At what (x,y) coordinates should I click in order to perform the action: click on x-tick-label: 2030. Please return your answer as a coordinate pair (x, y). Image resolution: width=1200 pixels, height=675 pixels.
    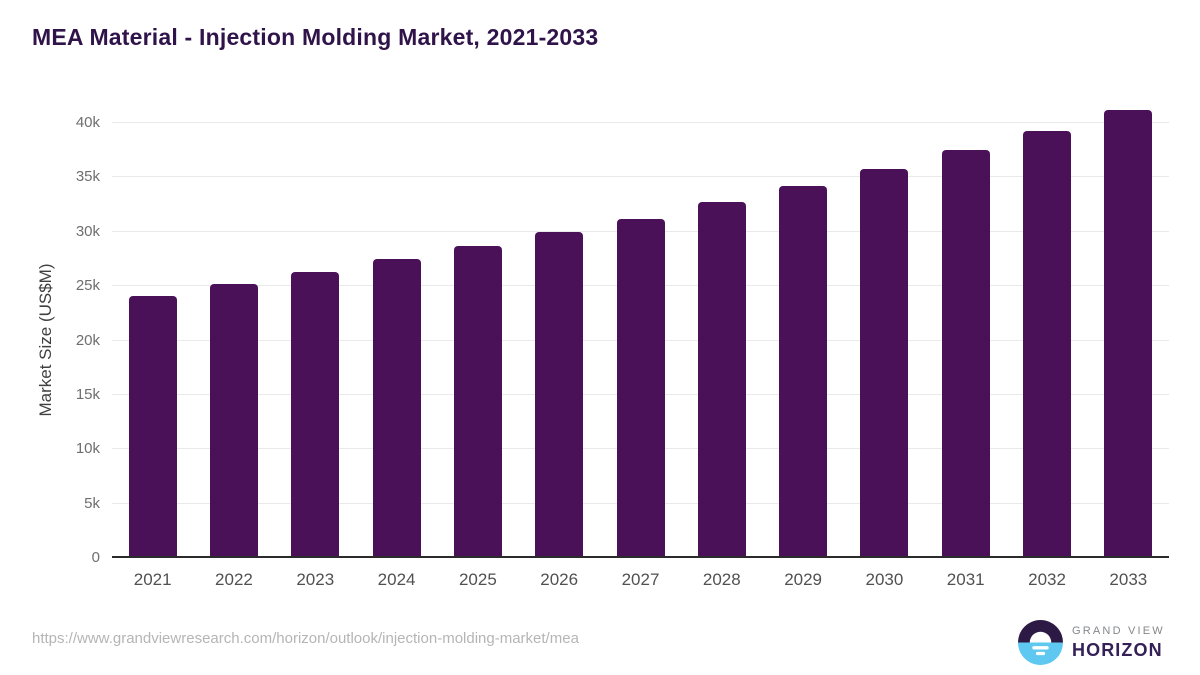
    Looking at the image, I should click on (884, 579).